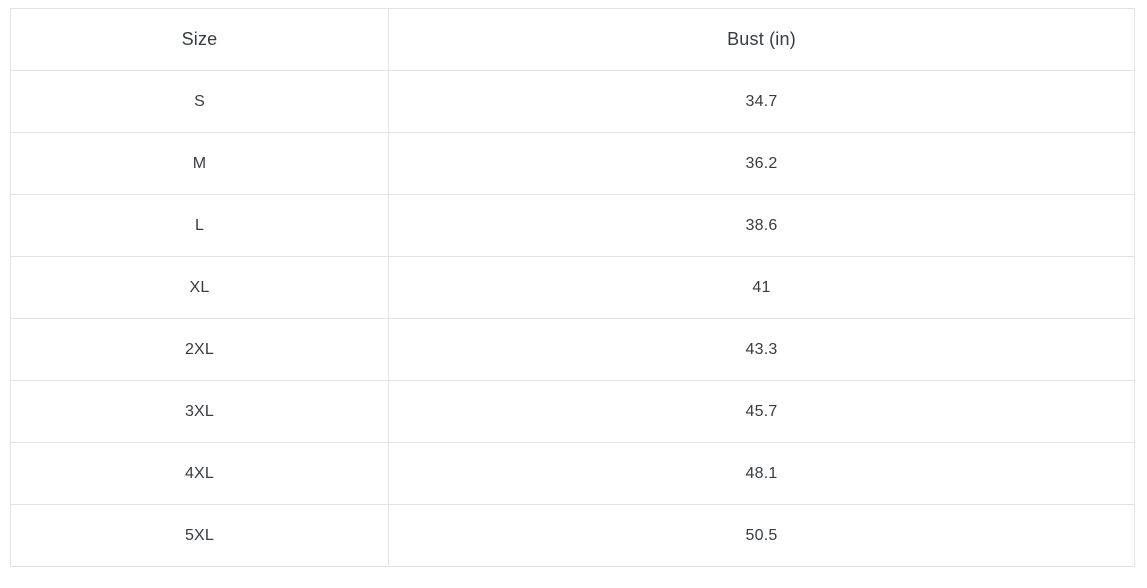 Image resolution: width=1147 pixels, height=588 pixels. Describe the element at coordinates (761, 349) in the screenshot. I see `bust-cell: 43.3` at that location.